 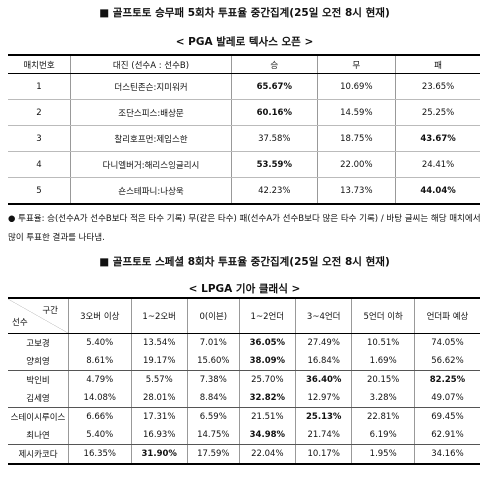 What do you see at coordinates (38, 379) in the screenshot?
I see `cell: 박인비` at bounding box center [38, 379].